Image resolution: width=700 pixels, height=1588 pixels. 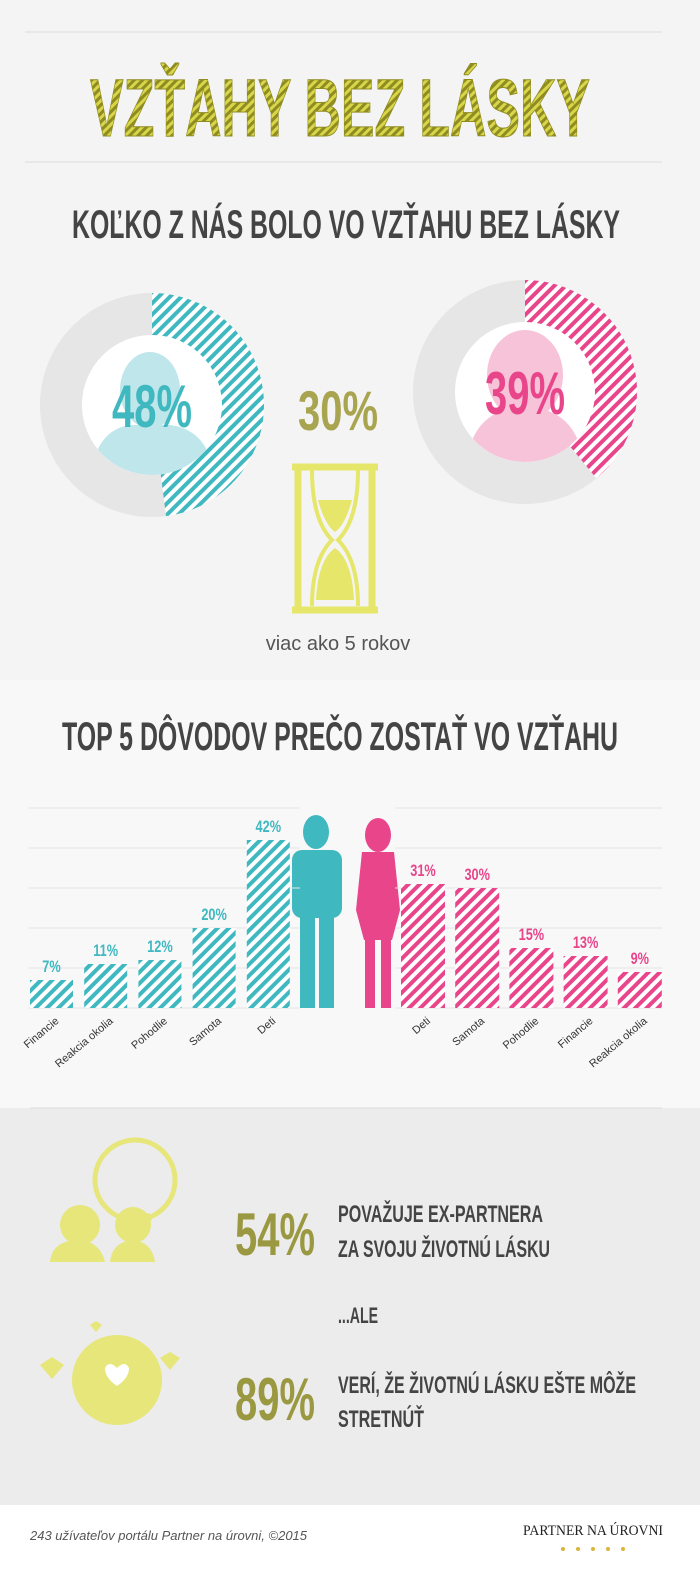 What do you see at coordinates (152, 406) in the screenshot?
I see `donut-label: 48%` at bounding box center [152, 406].